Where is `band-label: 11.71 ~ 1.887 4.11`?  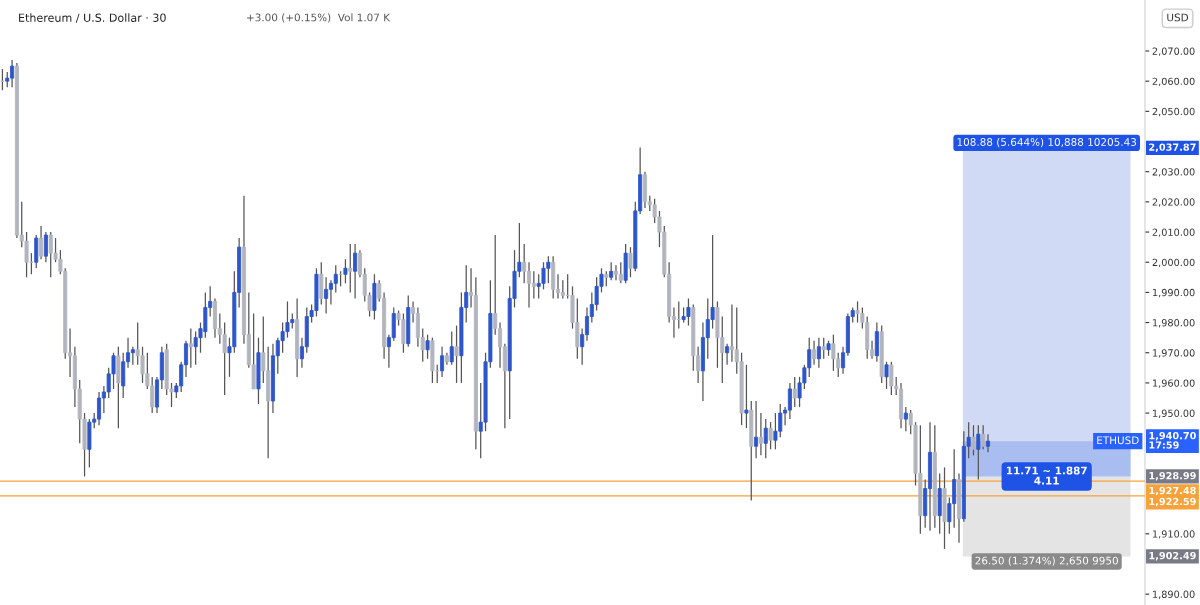
band-label: 11.71 ~ 1.887 4.11 is located at coordinates (1046, 475).